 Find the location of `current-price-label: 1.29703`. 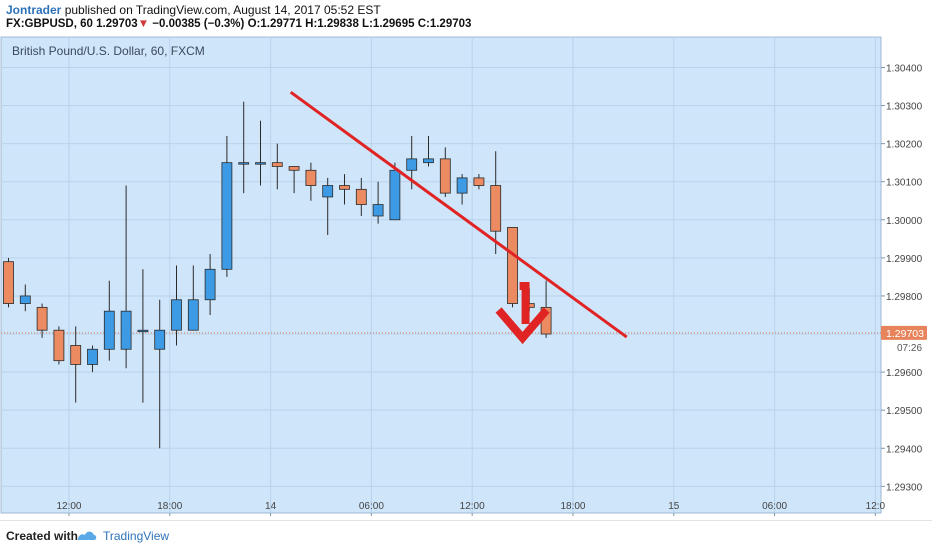

current-price-label: 1.29703 is located at coordinates (904, 332).